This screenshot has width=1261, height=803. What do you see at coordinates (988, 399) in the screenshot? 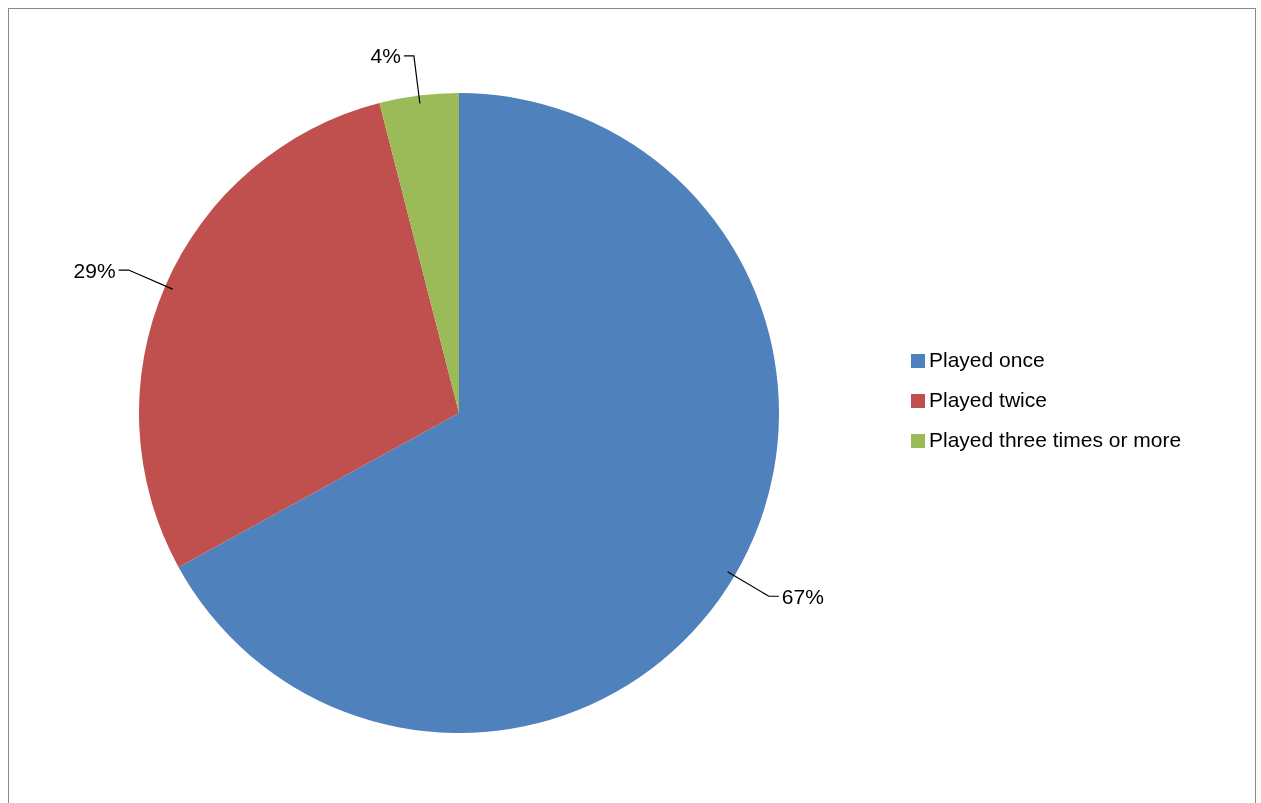
I see `legend-label: Played twice` at bounding box center [988, 399].